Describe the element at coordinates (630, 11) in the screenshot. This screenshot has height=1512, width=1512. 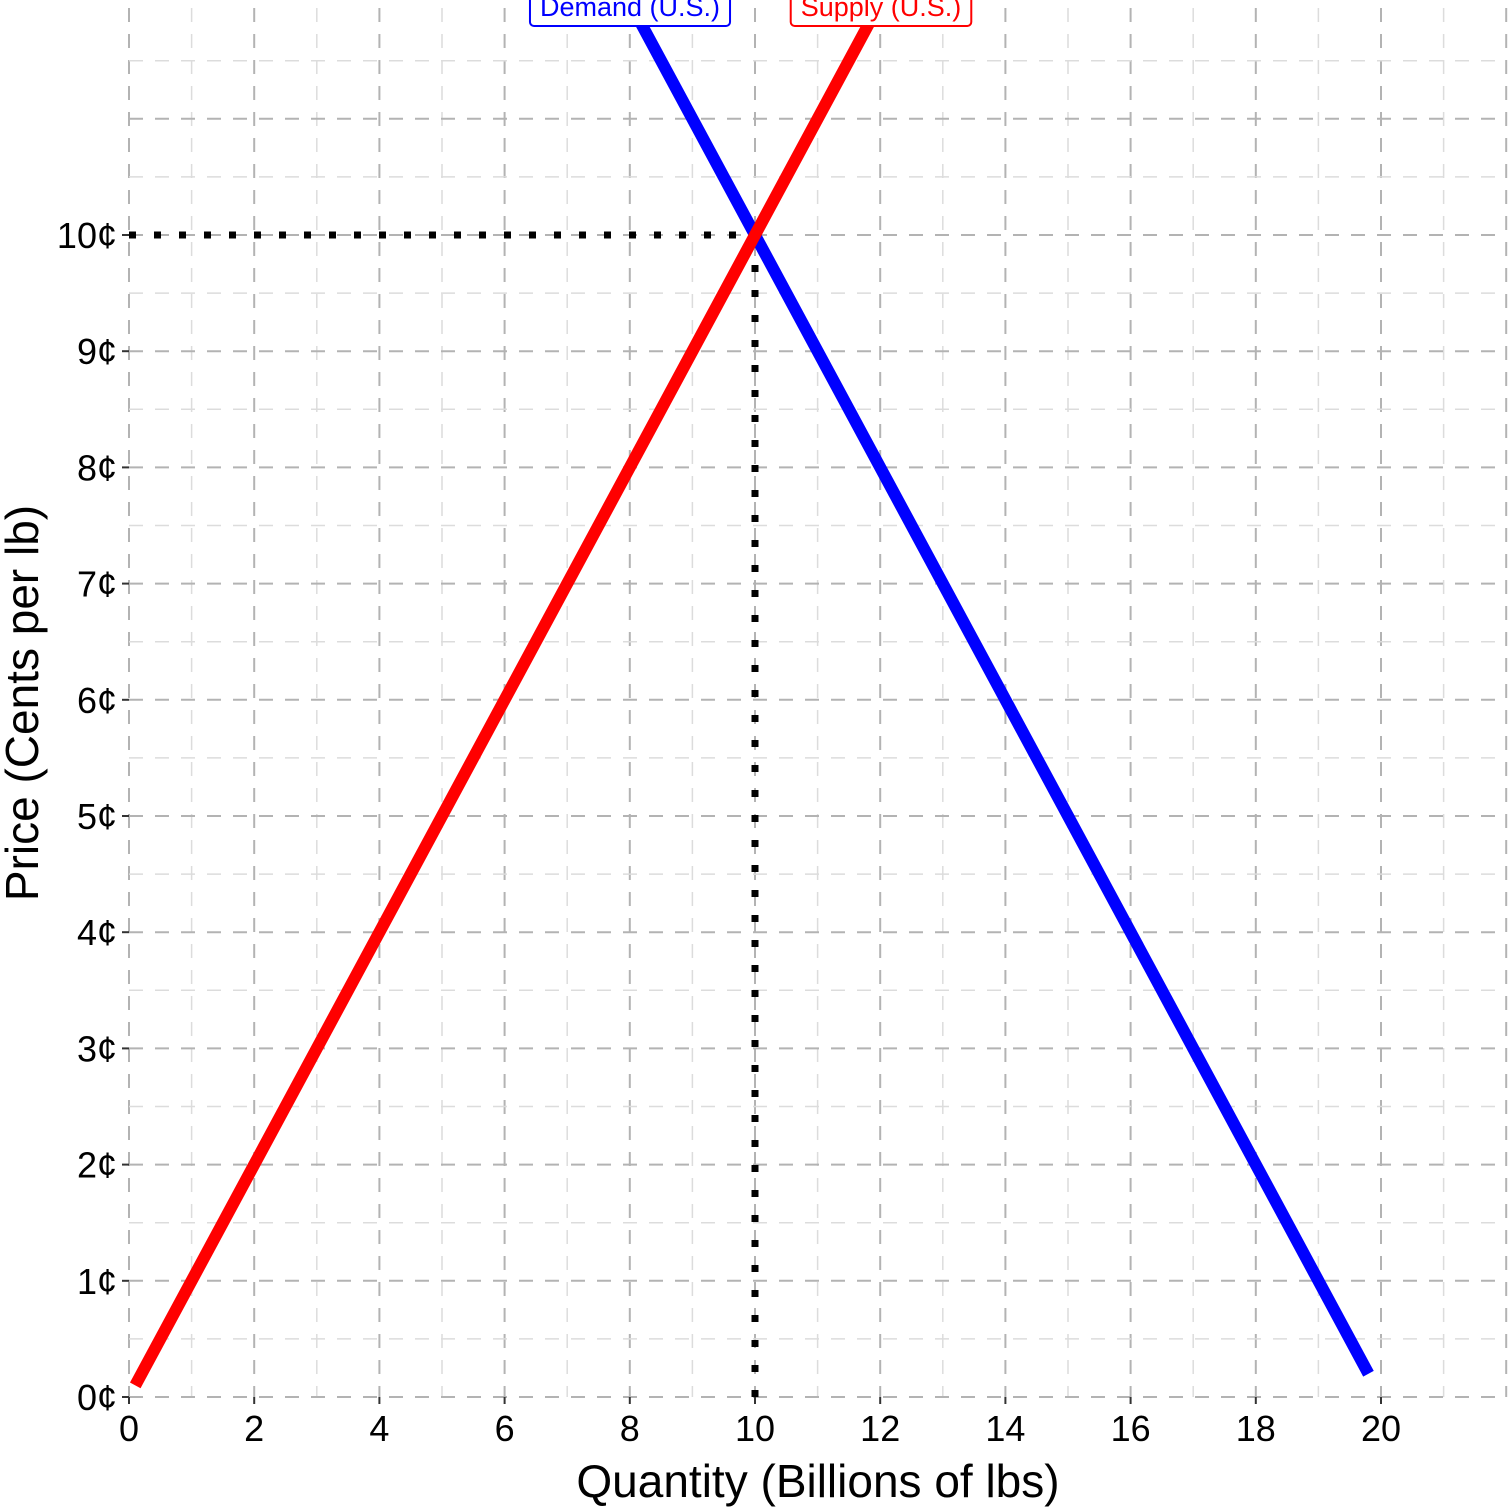
I see `demand-label-text: Demand (U.S.)` at that location.